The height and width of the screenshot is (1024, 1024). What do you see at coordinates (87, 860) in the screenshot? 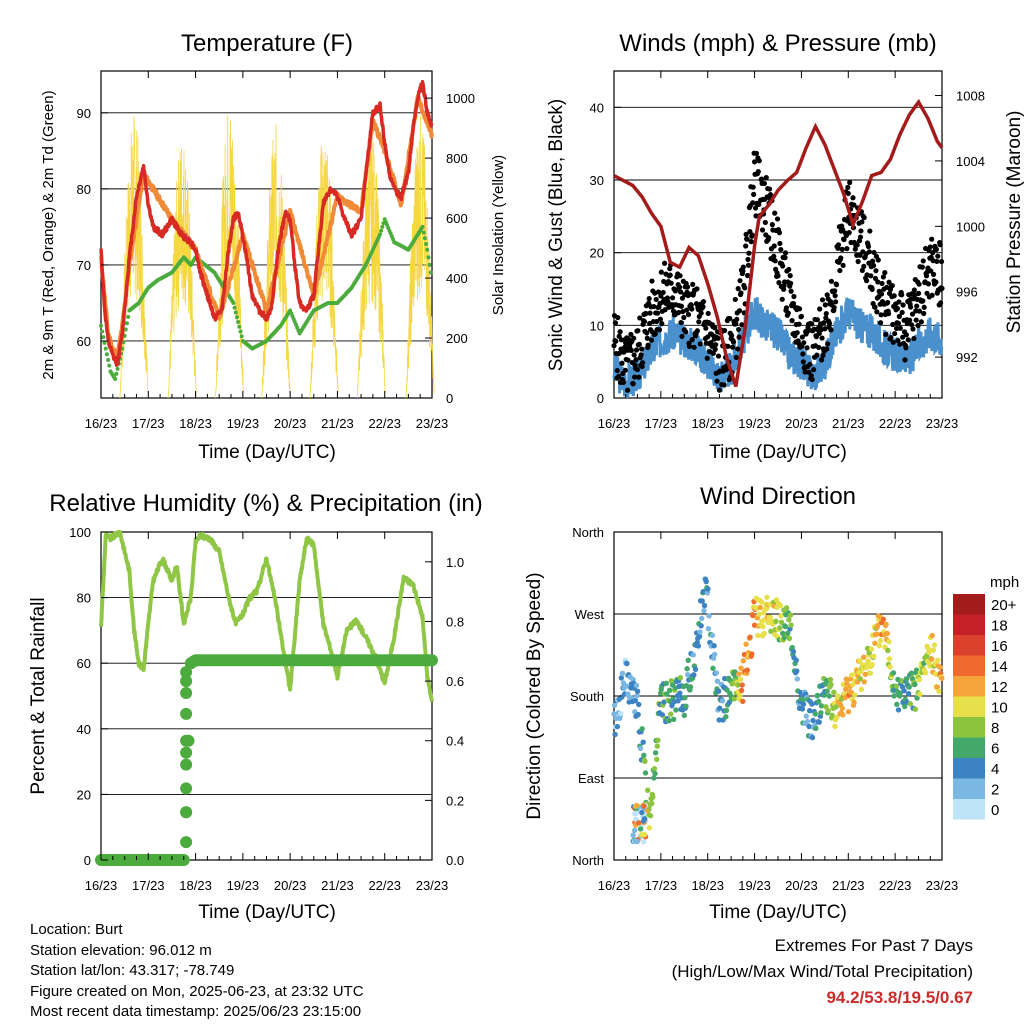
I see `rh-ytick-label: 0` at bounding box center [87, 860].